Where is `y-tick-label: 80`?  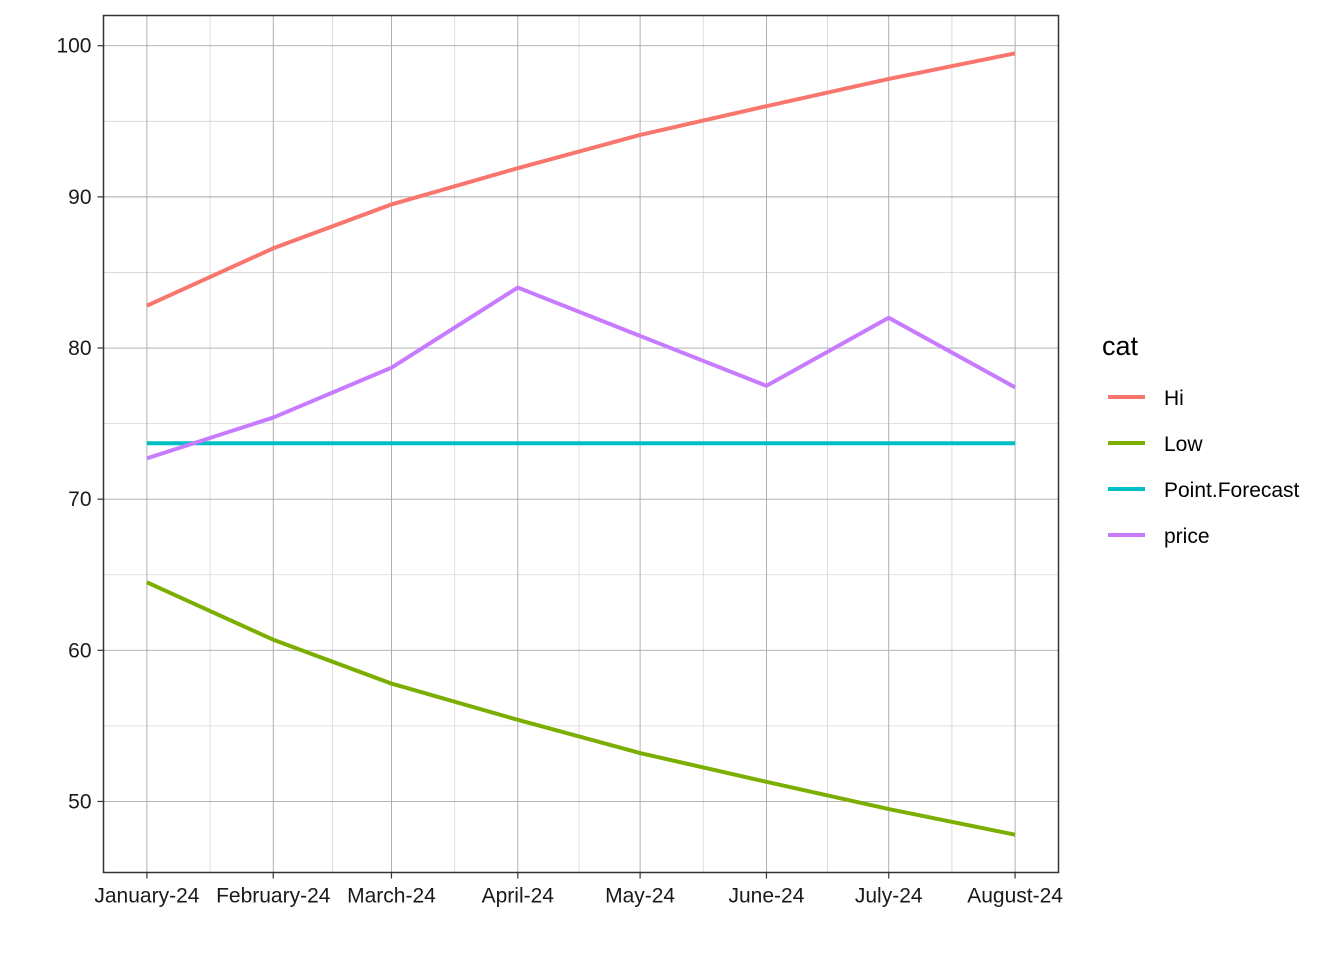 y-tick-label: 80 is located at coordinates (79, 348).